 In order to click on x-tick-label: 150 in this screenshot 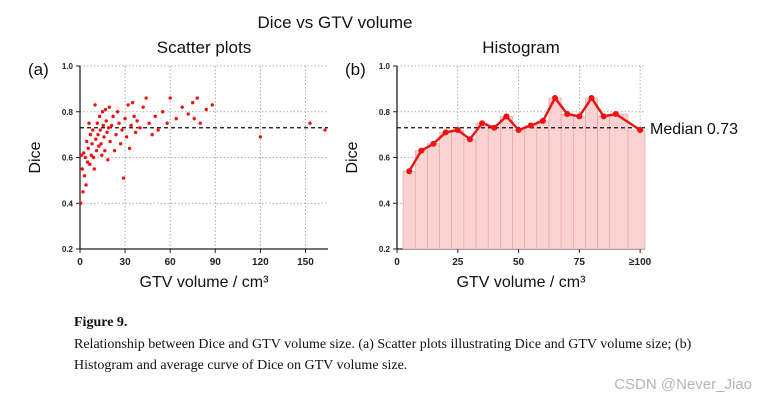, I will do `click(305, 262)`.